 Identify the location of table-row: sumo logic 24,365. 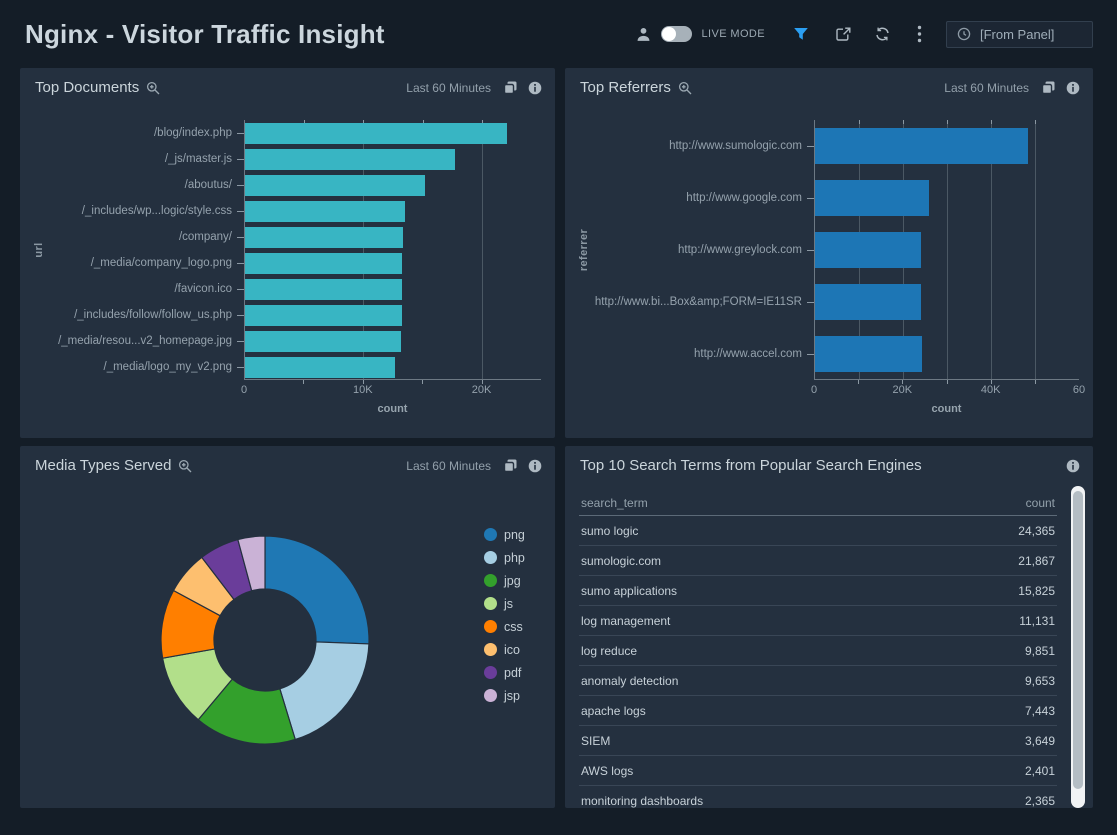
(818, 531).